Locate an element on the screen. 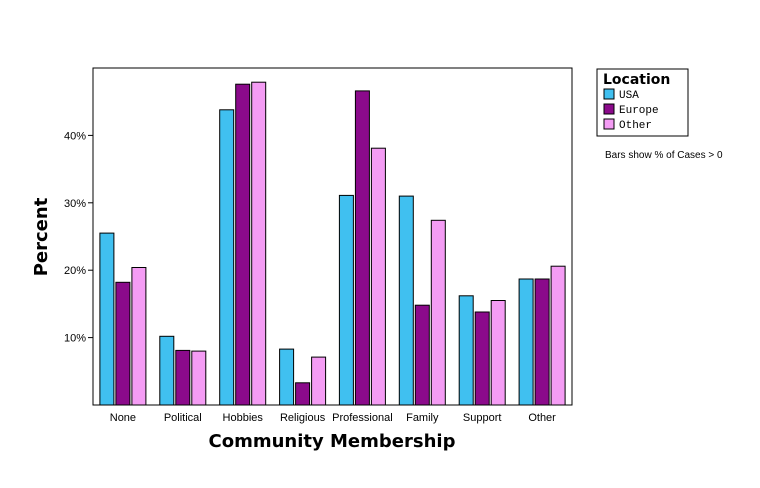 This screenshot has width=760, height=488. x-tick-label: None is located at coordinates (123, 418).